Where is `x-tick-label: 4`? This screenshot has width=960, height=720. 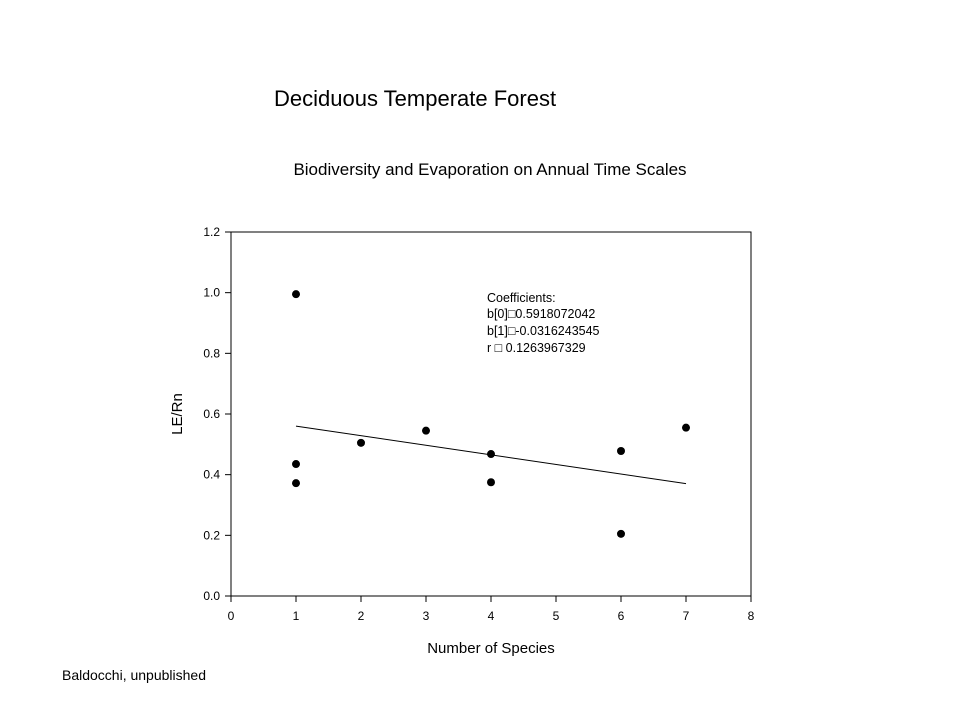
x-tick-label: 4 is located at coordinates (491, 616).